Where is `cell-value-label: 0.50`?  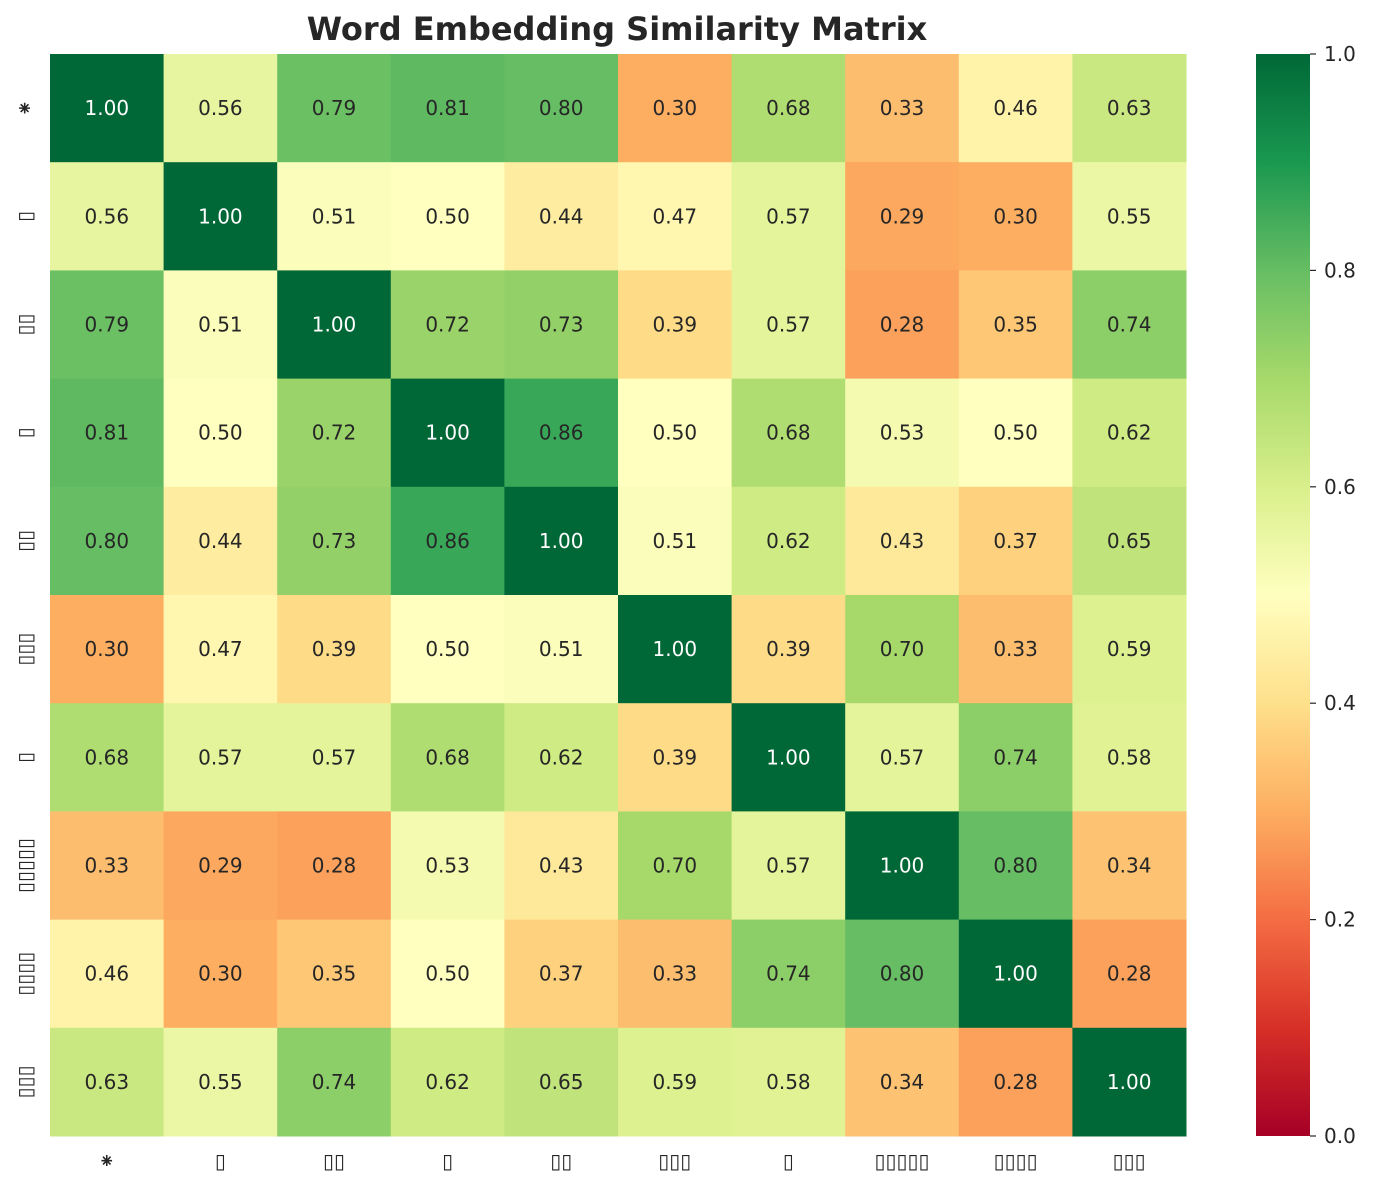 cell-value-label: 0.50 is located at coordinates (447, 649).